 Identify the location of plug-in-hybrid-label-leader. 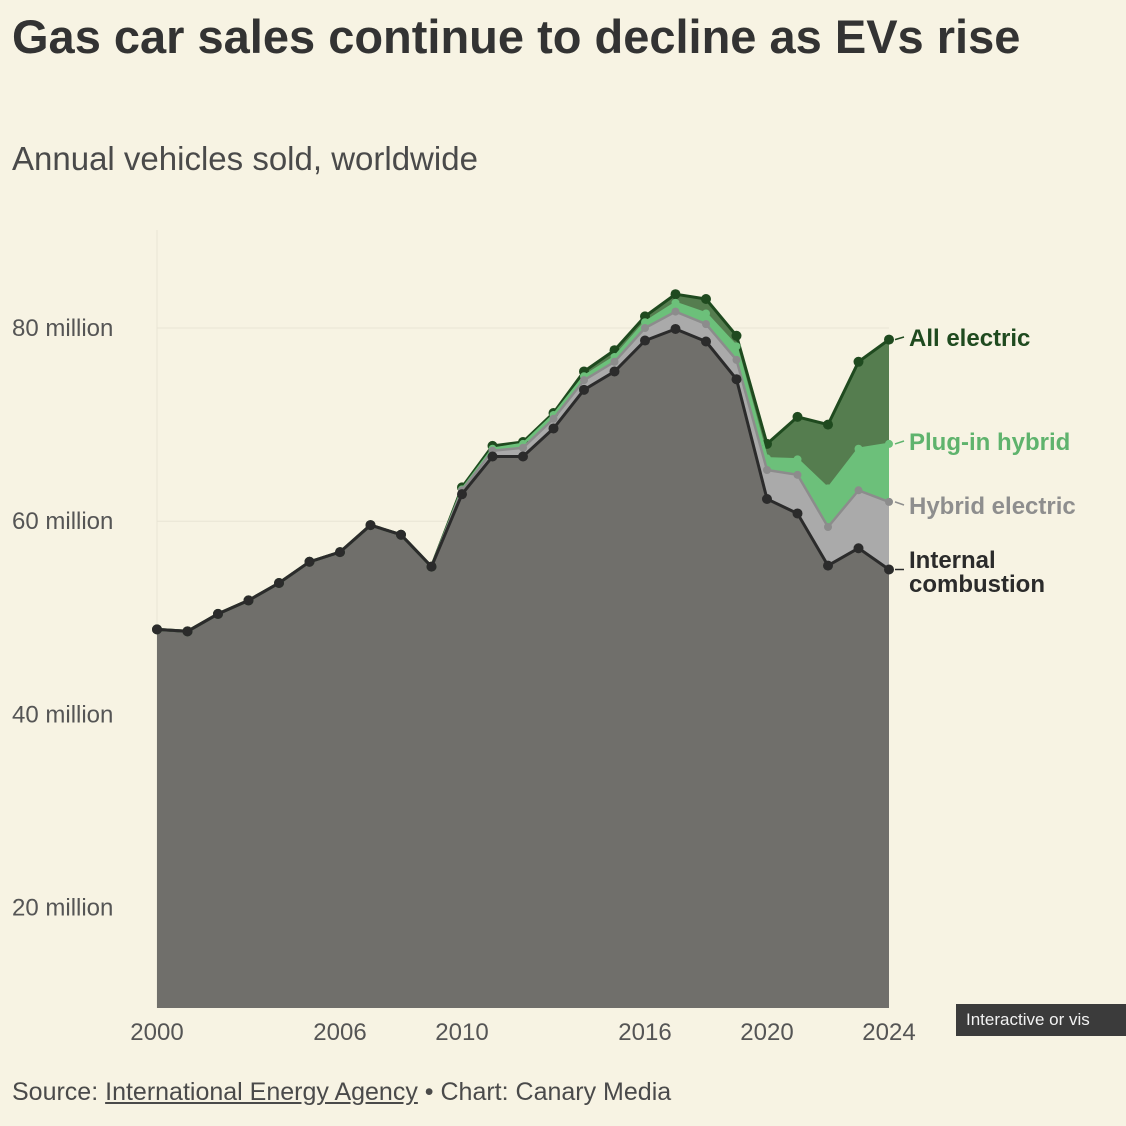
(899, 442).